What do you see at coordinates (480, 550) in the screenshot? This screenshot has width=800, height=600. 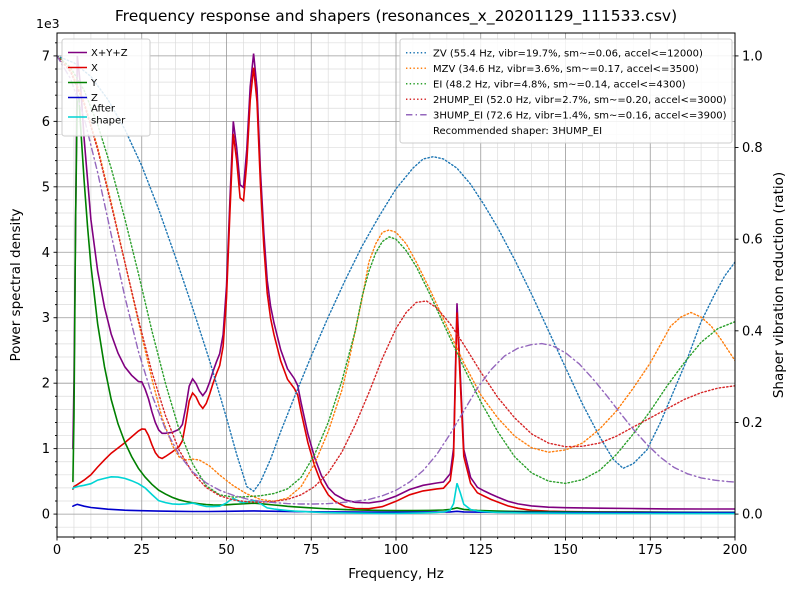 I see `x-tick-label: 125` at bounding box center [480, 550].